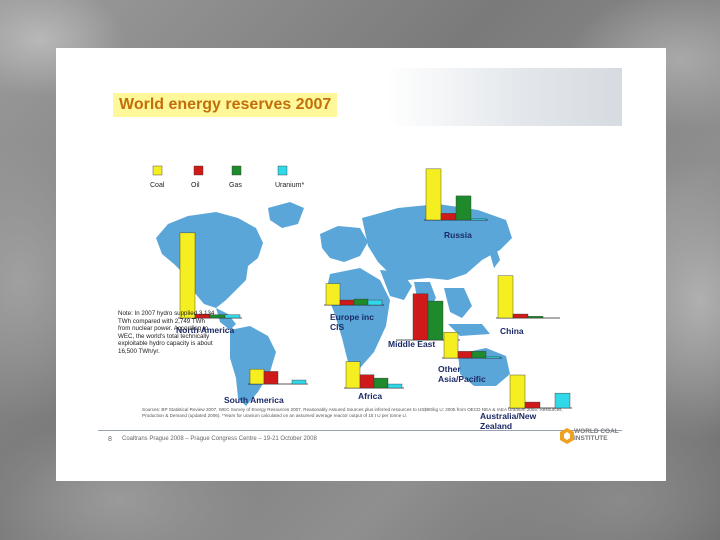 The image size is (720, 540). I want to click on legend-label-oil: Oil, so click(195, 185).